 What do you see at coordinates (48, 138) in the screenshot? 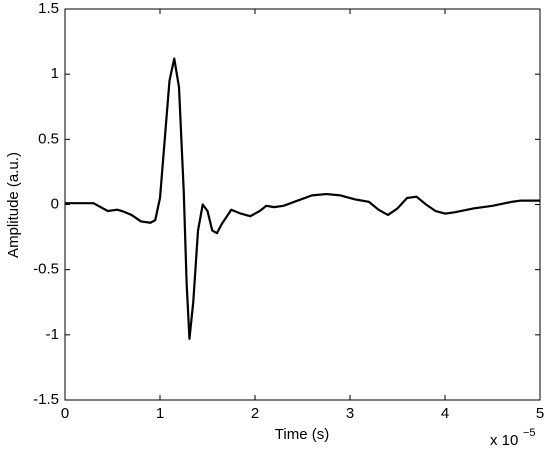
I see `y-tick-label: 0.5` at bounding box center [48, 138].